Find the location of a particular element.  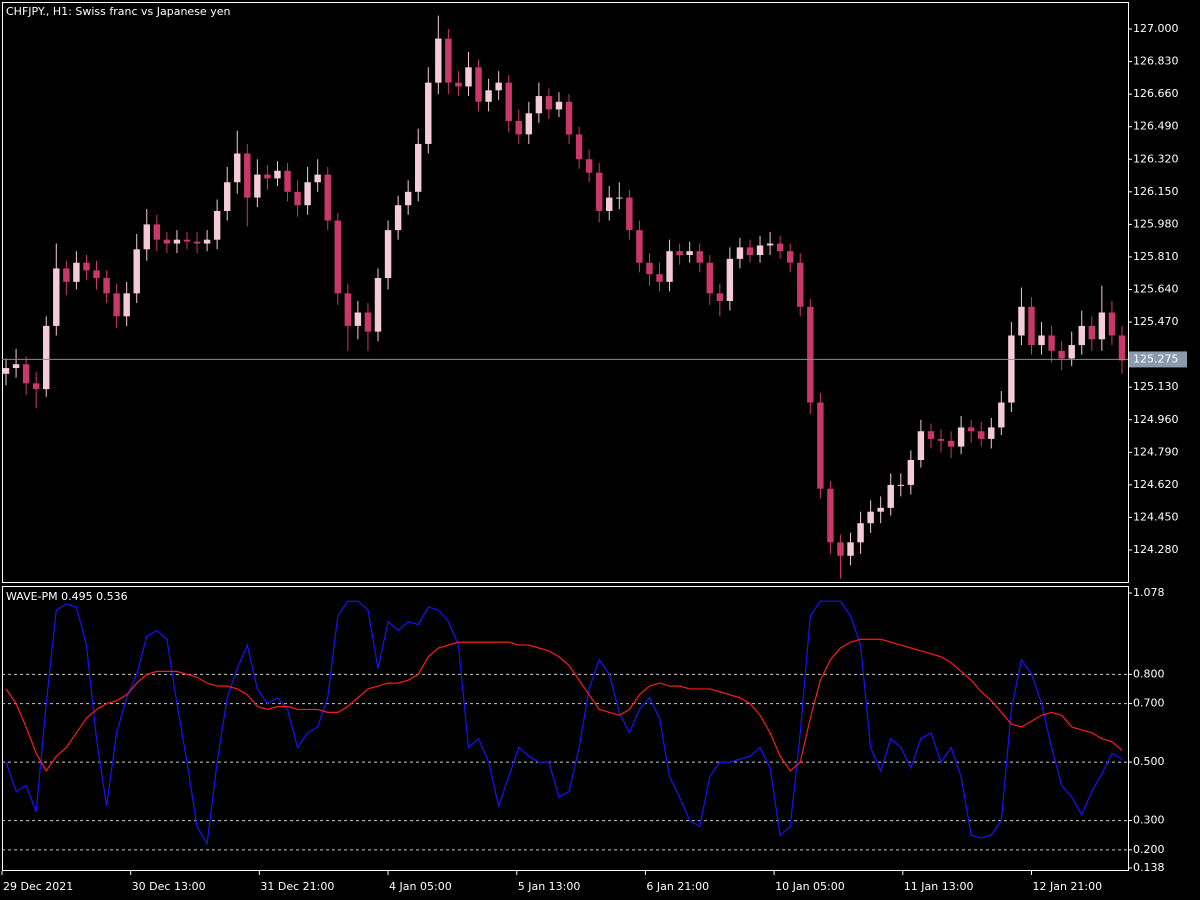

y-tick-label: 126.830 is located at coordinates (1156, 61).